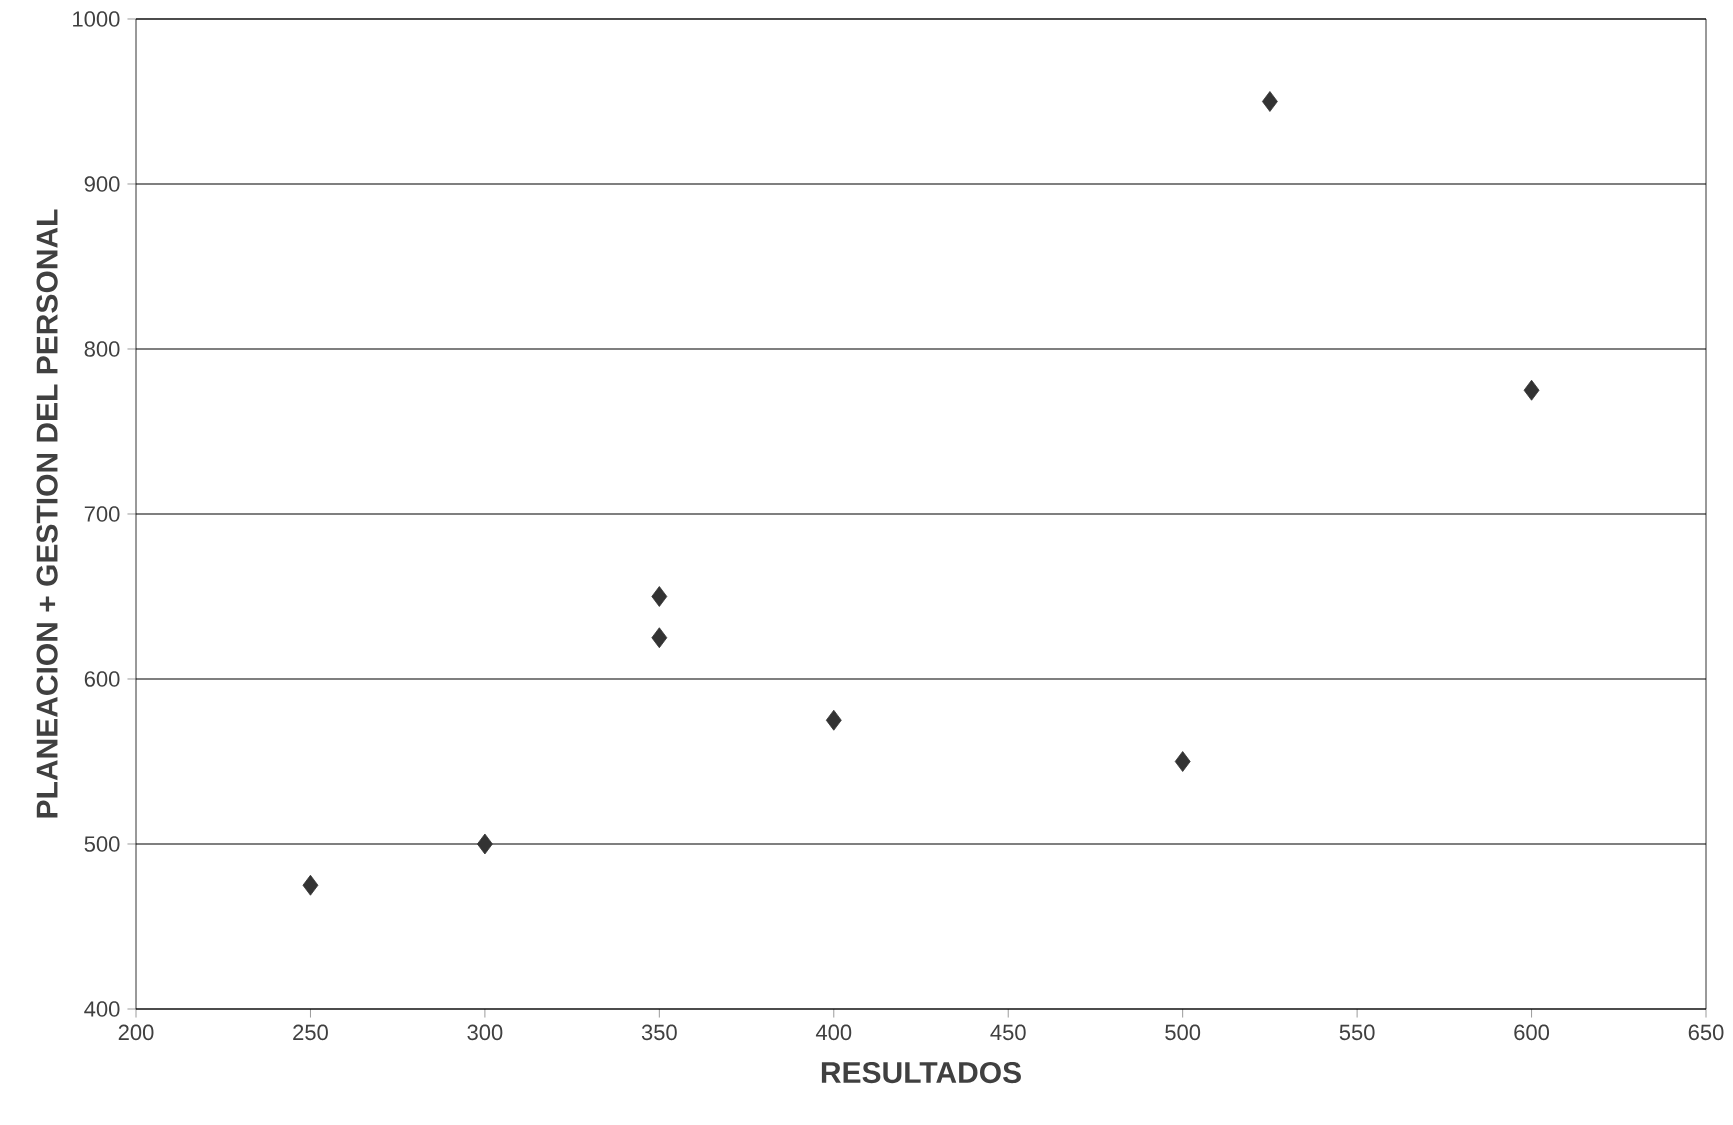 The width and height of the screenshot is (1733, 1125). I want to click on x-tick-label: 200, so click(136, 1032).